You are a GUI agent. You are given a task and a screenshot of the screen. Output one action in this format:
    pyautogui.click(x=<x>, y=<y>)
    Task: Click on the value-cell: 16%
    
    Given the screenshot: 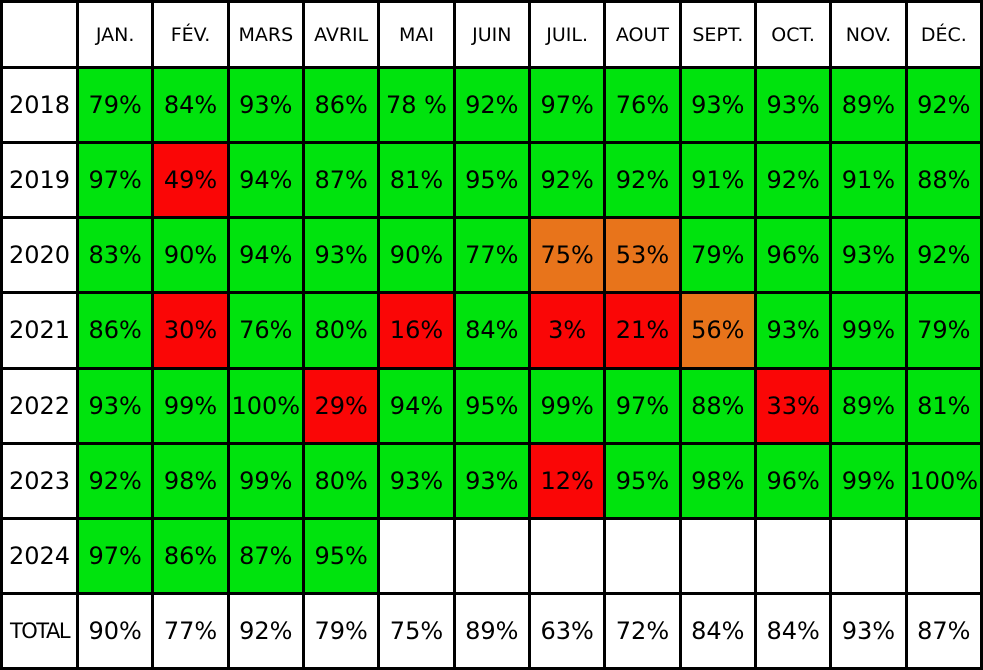 What is the action you would take?
    pyautogui.click(x=416, y=330)
    